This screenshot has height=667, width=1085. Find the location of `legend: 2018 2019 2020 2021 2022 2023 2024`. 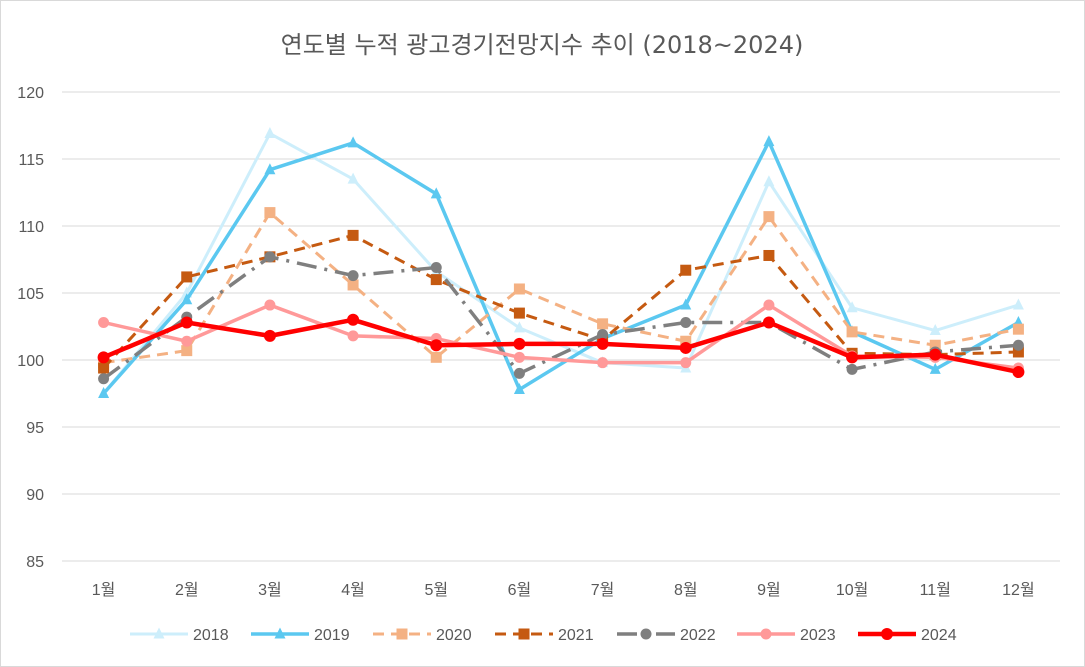

legend: 2018 2019 2020 2021 2022 2023 2024 is located at coordinates (543, 635).